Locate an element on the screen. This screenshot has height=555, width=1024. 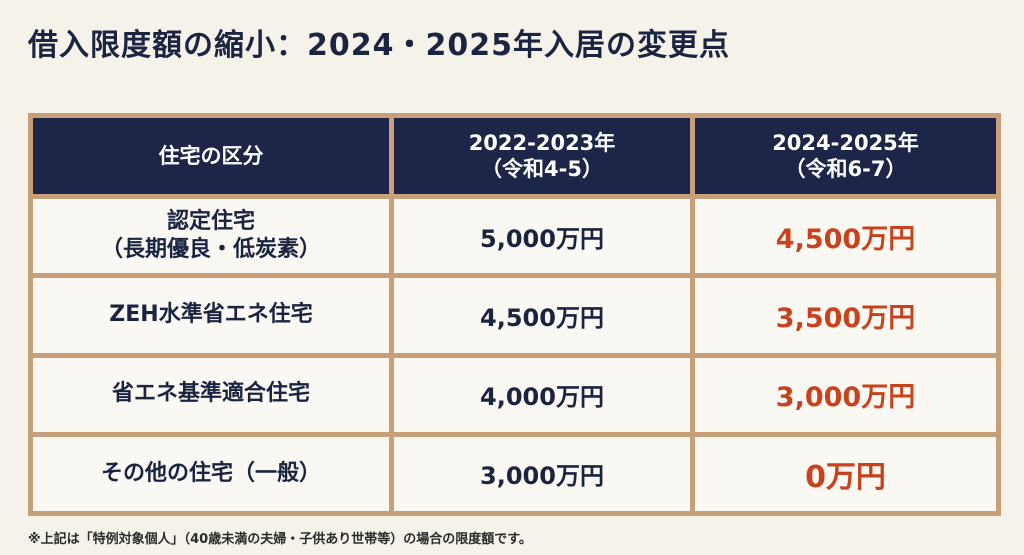
header-2024-2025: 2024-2025年 （令和6-7） is located at coordinates (845, 156).